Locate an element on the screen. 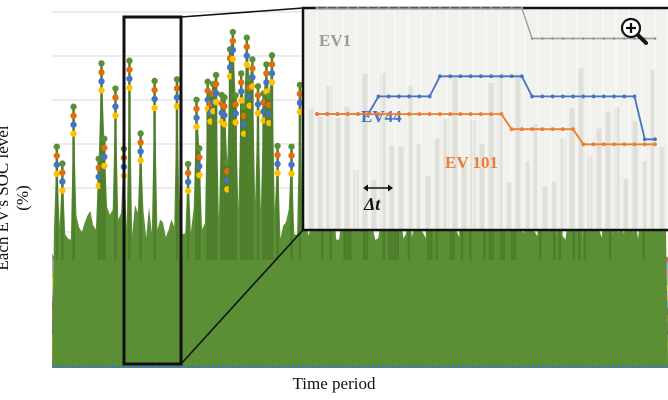  inset-series-label: EV1 is located at coordinates (335, 40).